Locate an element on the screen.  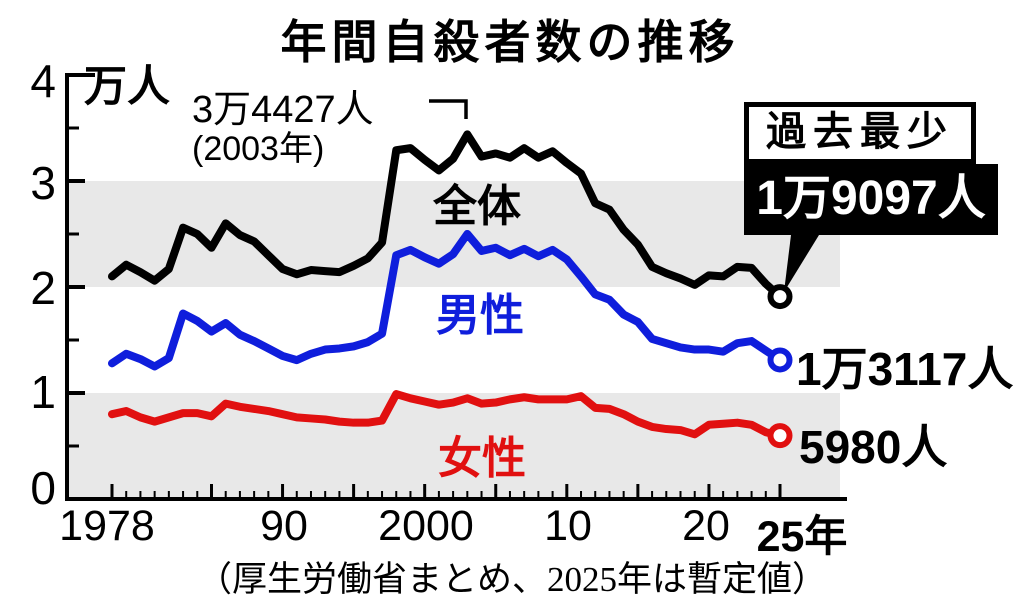
y-axis-tick-label-1: 1 is located at coordinates (43, 392).